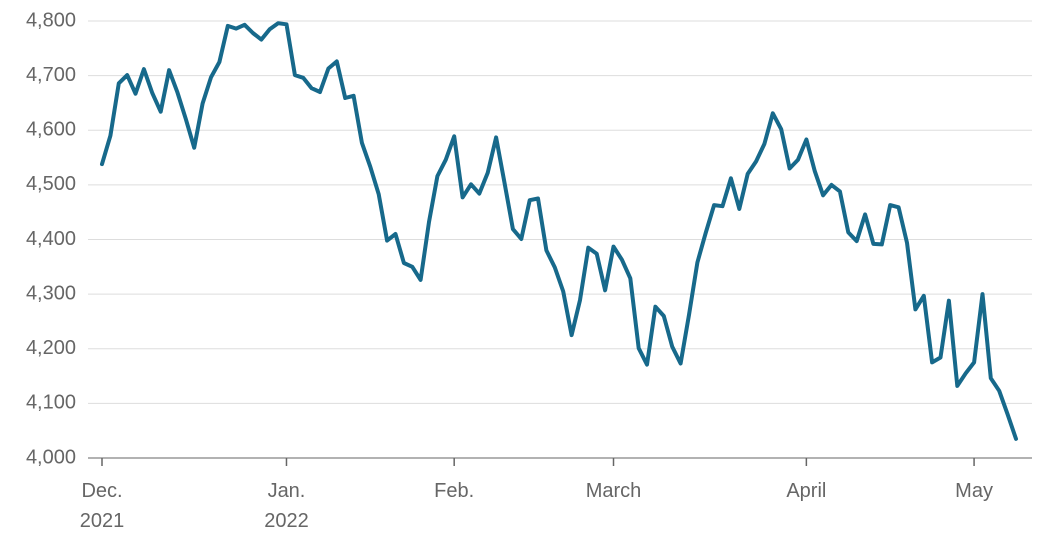 The image size is (1050, 550). I want to click on y-tick-label: 4,800, so click(51, 20).